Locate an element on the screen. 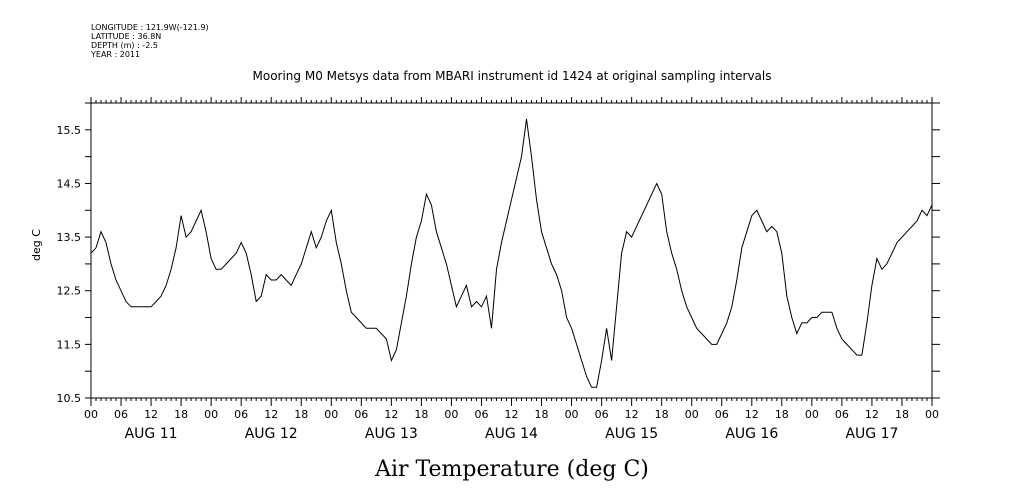 This screenshot has height=504, width=1009. metadata-line: LATITUDE : 36.8N is located at coordinates (126, 36).